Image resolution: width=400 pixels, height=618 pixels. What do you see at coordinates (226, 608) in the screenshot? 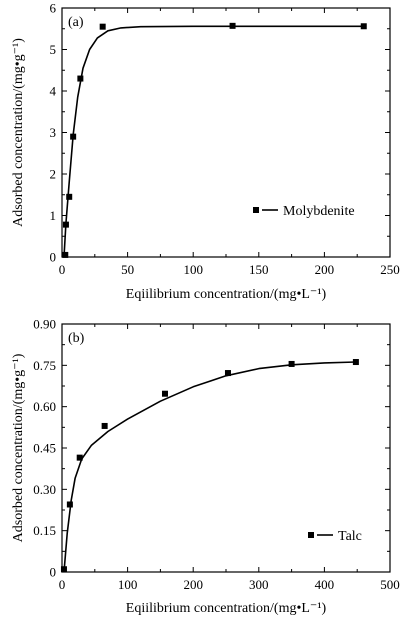
I see `x-axis-label-b: Eqiilibrium concentration/(mg•L⁻¹)` at bounding box center [226, 608].